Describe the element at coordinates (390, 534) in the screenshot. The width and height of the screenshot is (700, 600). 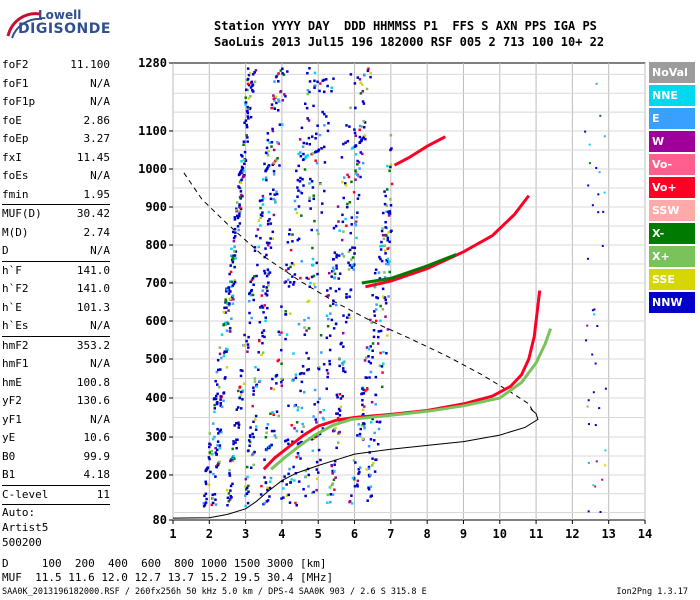
I see `x-tick-label: 7` at that location.